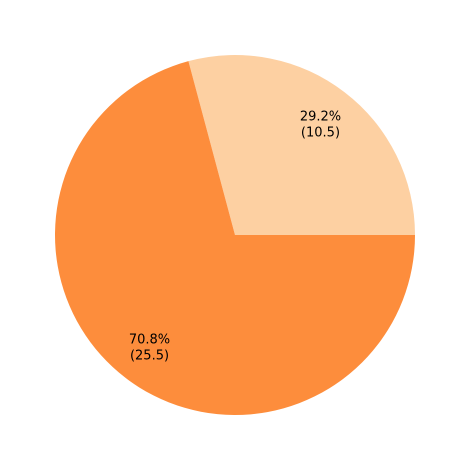 This screenshot has width=469, height=470. What do you see at coordinates (149, 339) in the screenshot?
I see `slice-percent-label: 70.8%` at bounding box center [149, 339].